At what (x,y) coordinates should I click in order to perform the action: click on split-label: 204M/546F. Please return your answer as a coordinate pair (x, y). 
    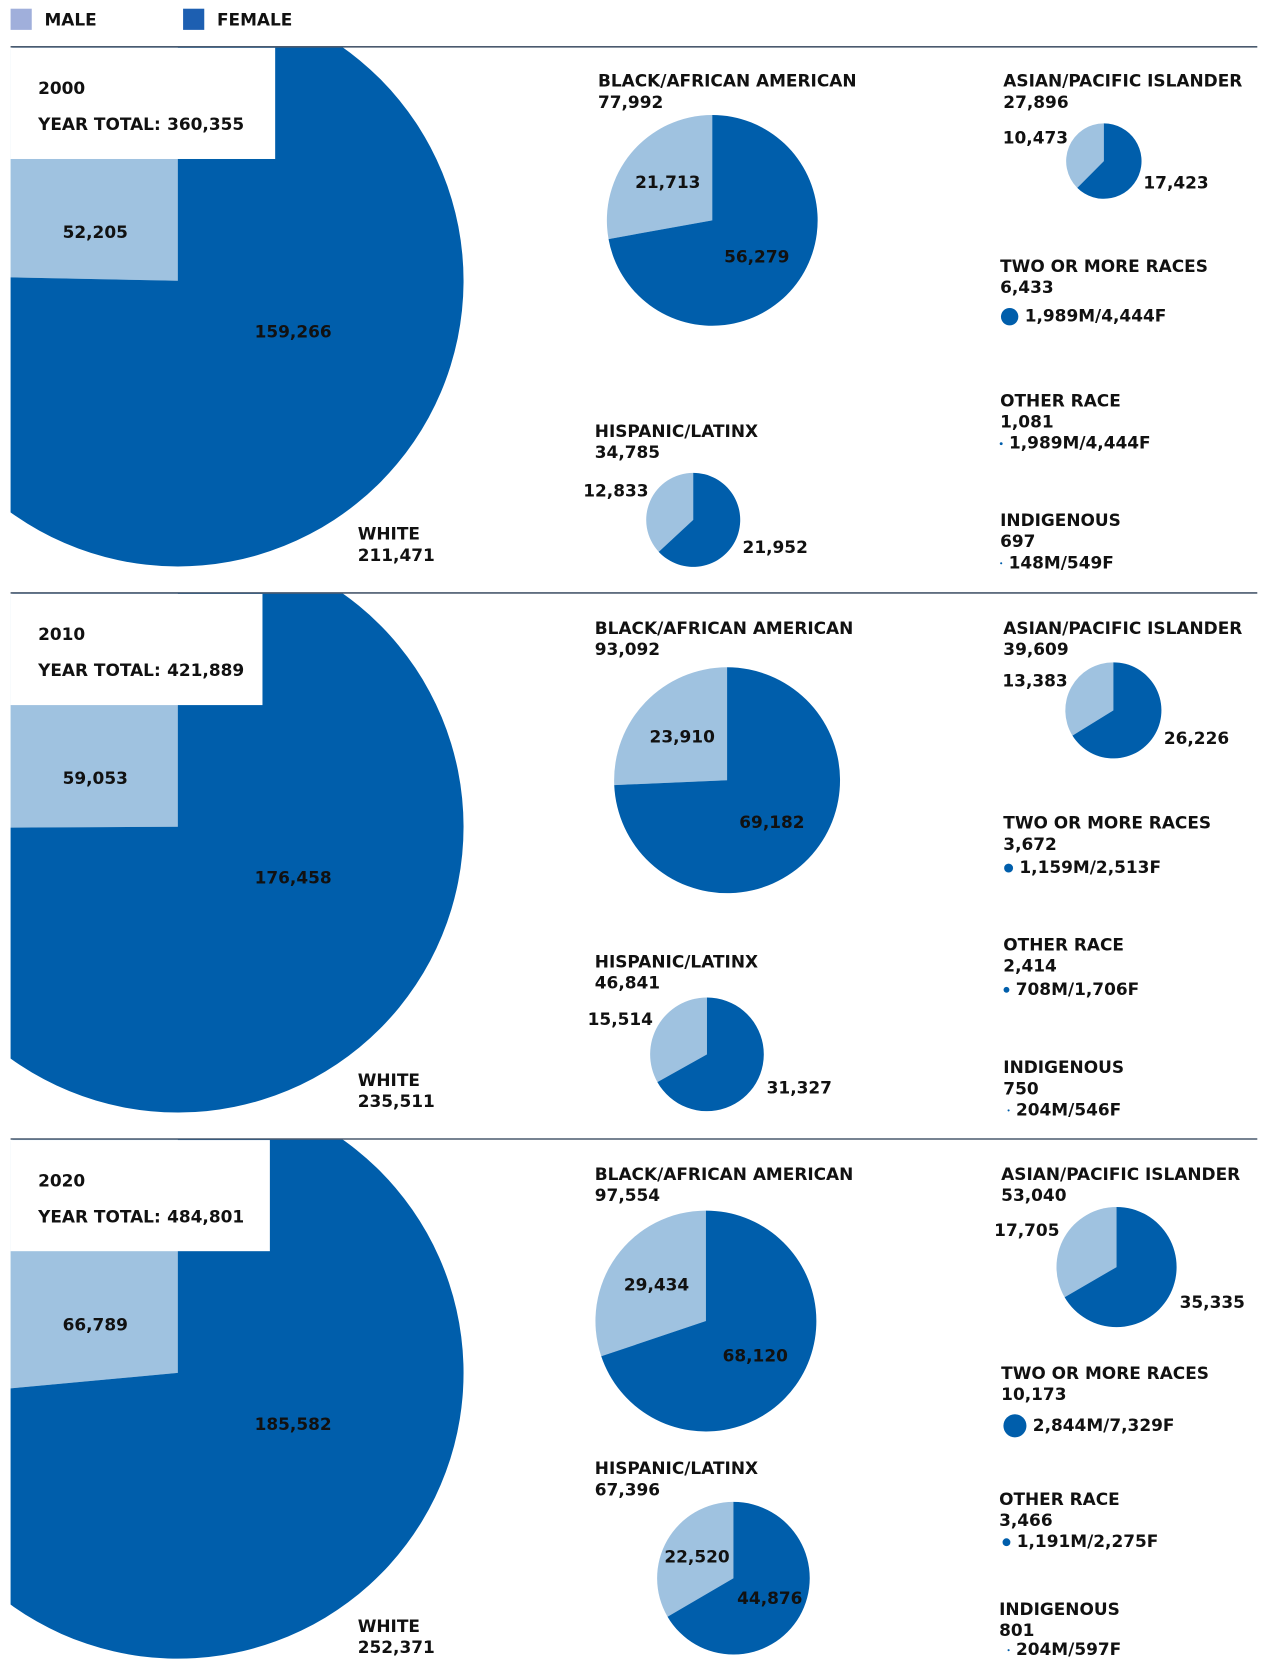
    Looking at the image, I should click on (1068, 1109).